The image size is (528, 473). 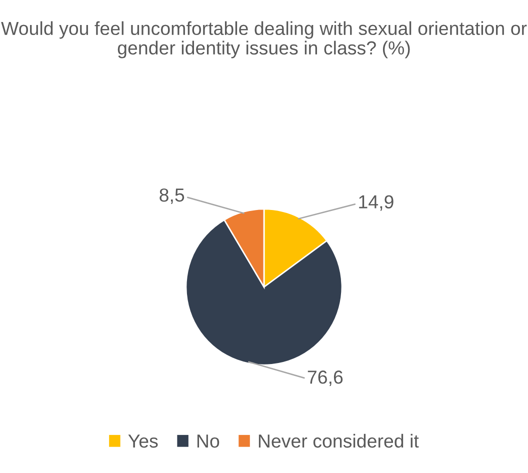 What do you see at coordinates (143, 441) in the screenshot?
I see `legend-label: Yes` at bounding box center [143, 441].